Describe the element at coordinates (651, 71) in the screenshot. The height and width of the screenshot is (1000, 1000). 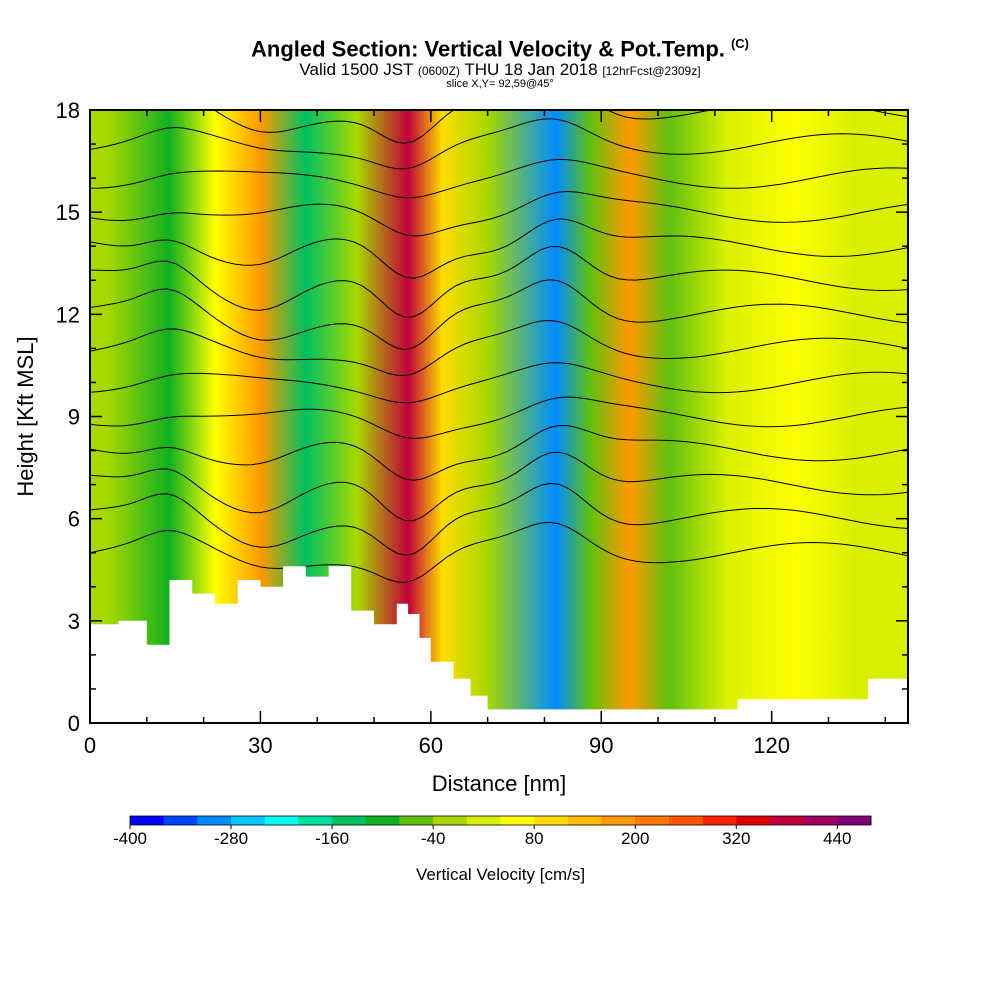
I see `forecast-info: [12hrFcst@2309z]` at that location.